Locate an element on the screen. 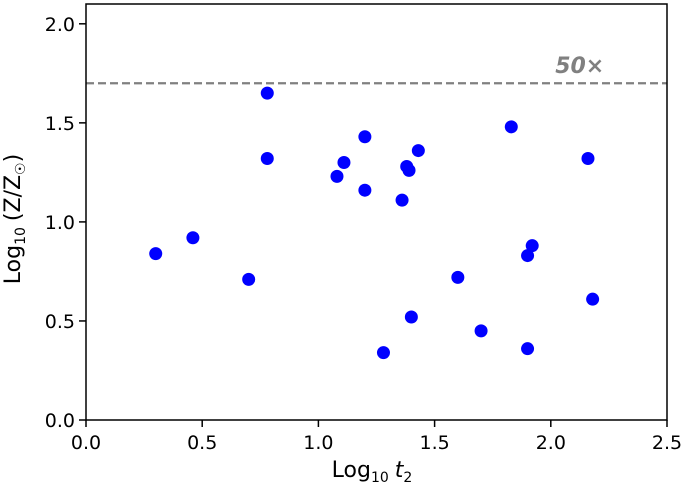 The image size is (685, 484). y-axis-label-prefix: Log is located at coordinates (13, 264).